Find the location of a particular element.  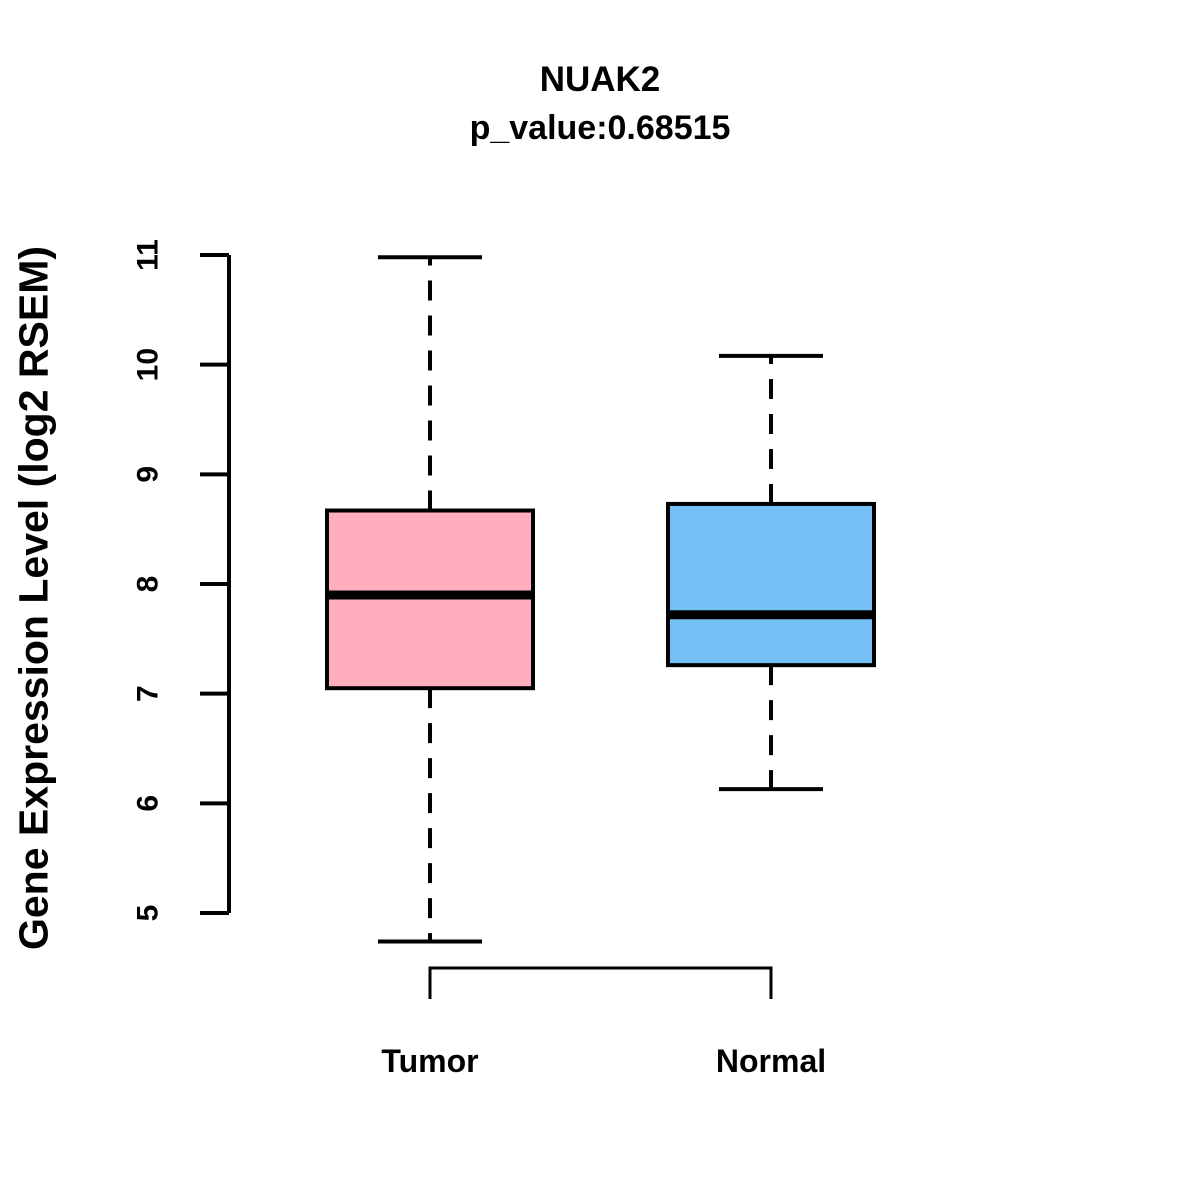

y-tick-label: 6 is located at coordinates (148, 803).